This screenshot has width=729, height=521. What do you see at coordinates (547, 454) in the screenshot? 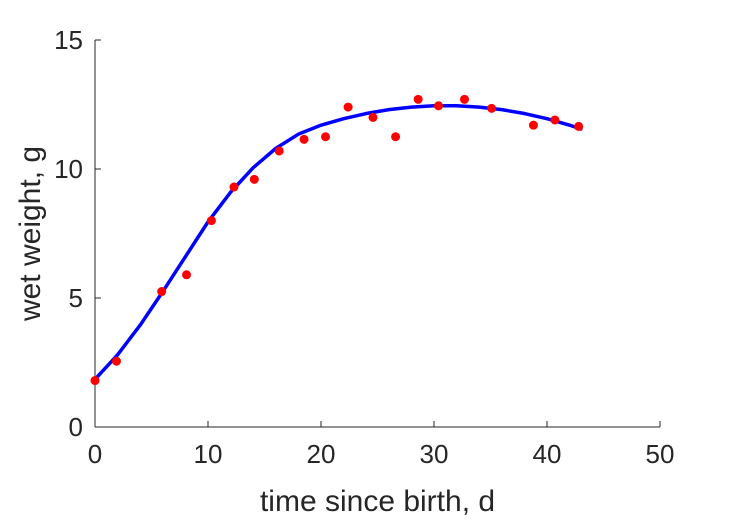
I see `x-tick-label: 40` at bounding box center [547, 454].